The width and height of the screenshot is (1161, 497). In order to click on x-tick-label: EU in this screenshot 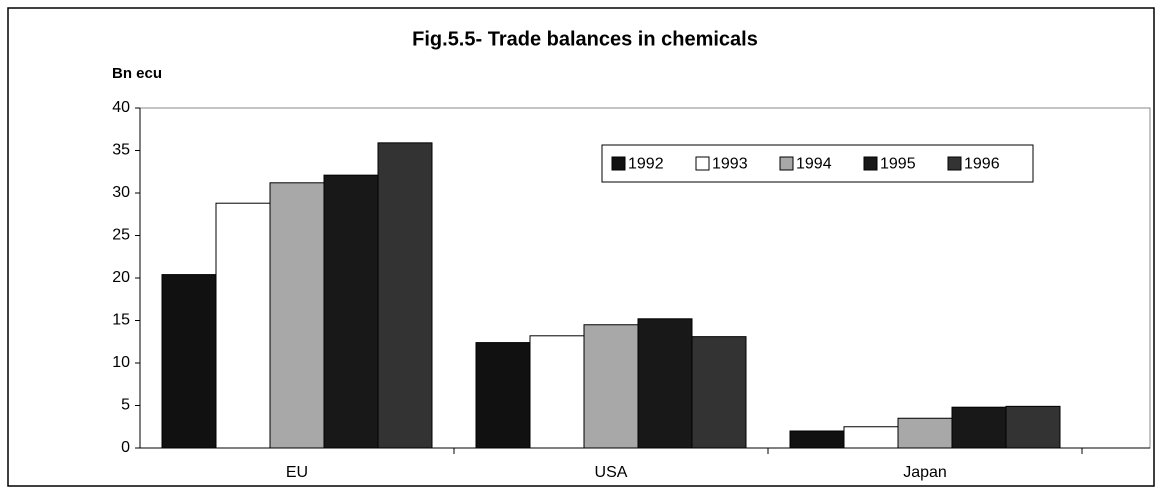, I will do `click(297, 472)`.